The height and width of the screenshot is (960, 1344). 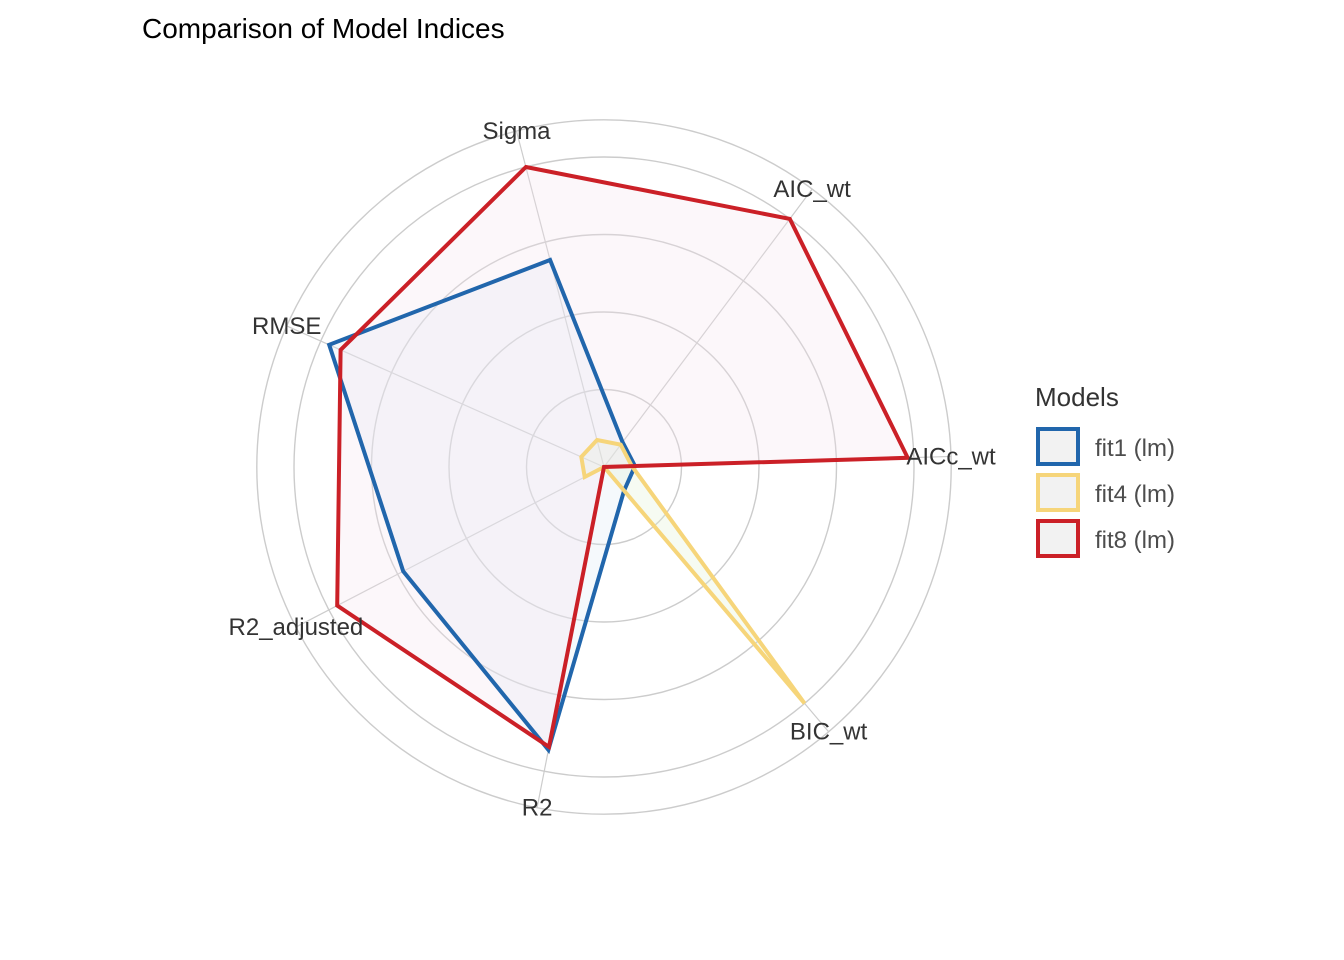 What do you see at coordinates (1058, 492) in the screenshot?
I see `legend-key-fit4-lm` at bounding box center [1058, 492].